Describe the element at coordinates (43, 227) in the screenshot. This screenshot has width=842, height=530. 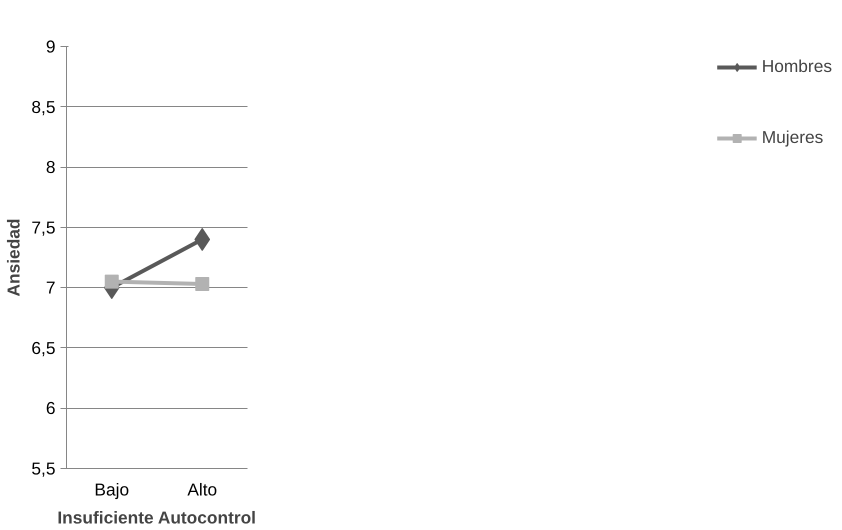
I see `y-tick-label: 7,5` at that location.